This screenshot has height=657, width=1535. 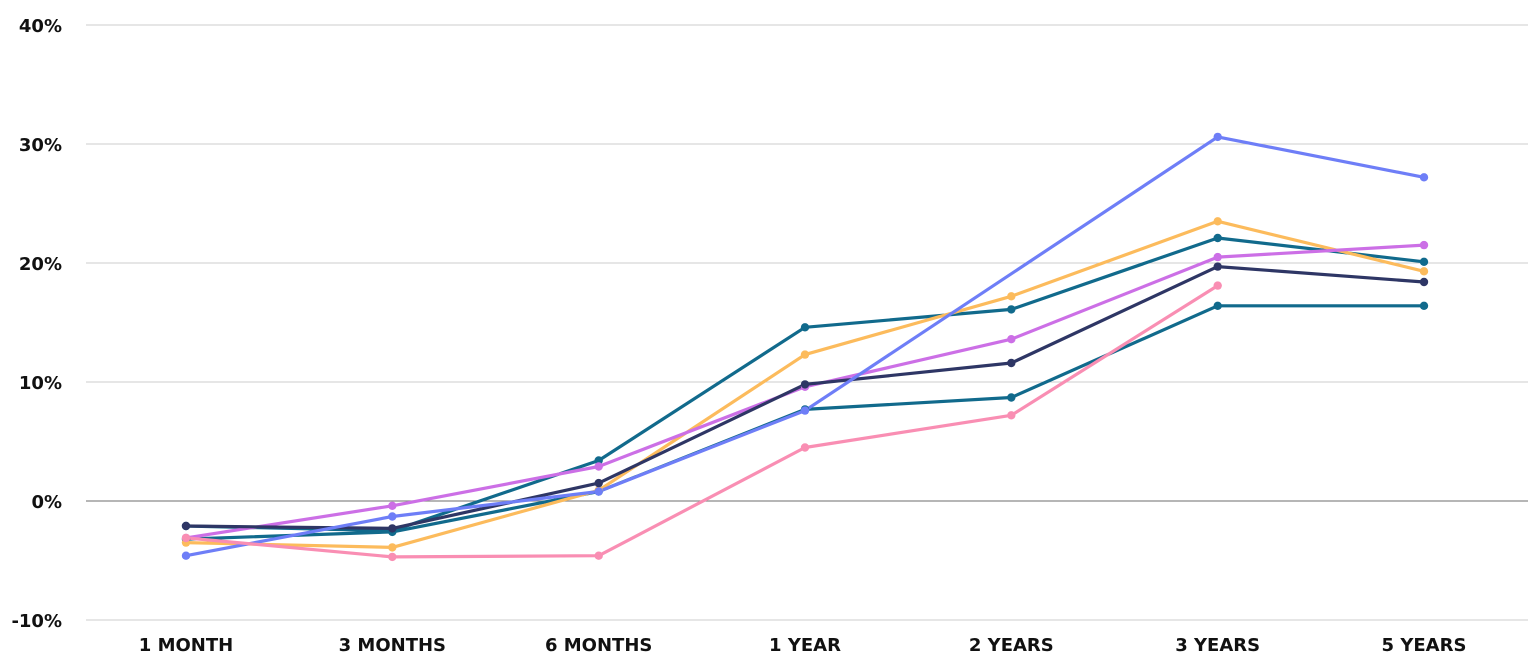 I want to click on y-tick-label: 0%, so click(x=46, y=502).